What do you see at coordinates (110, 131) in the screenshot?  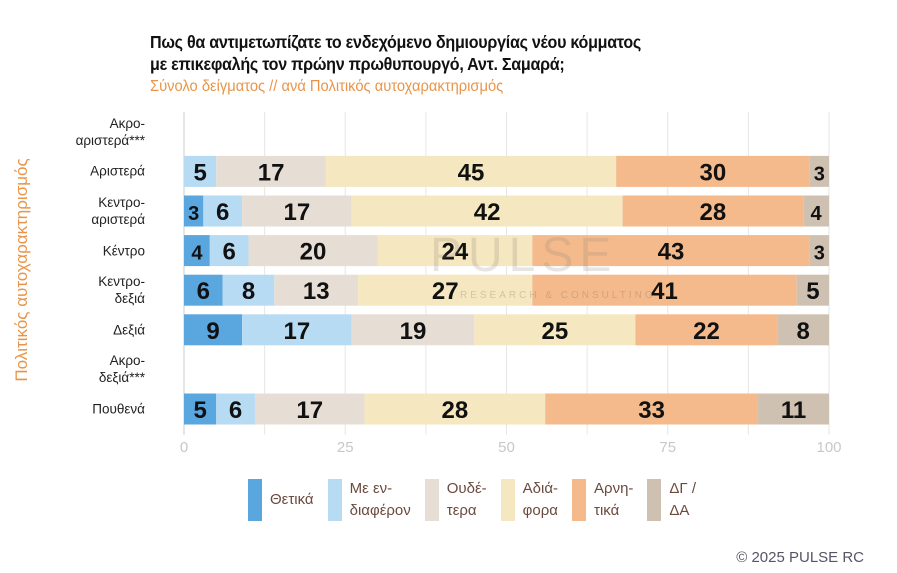 I see `row-label: Ακρο- αριστερά***` at bounding box center [110, 131].